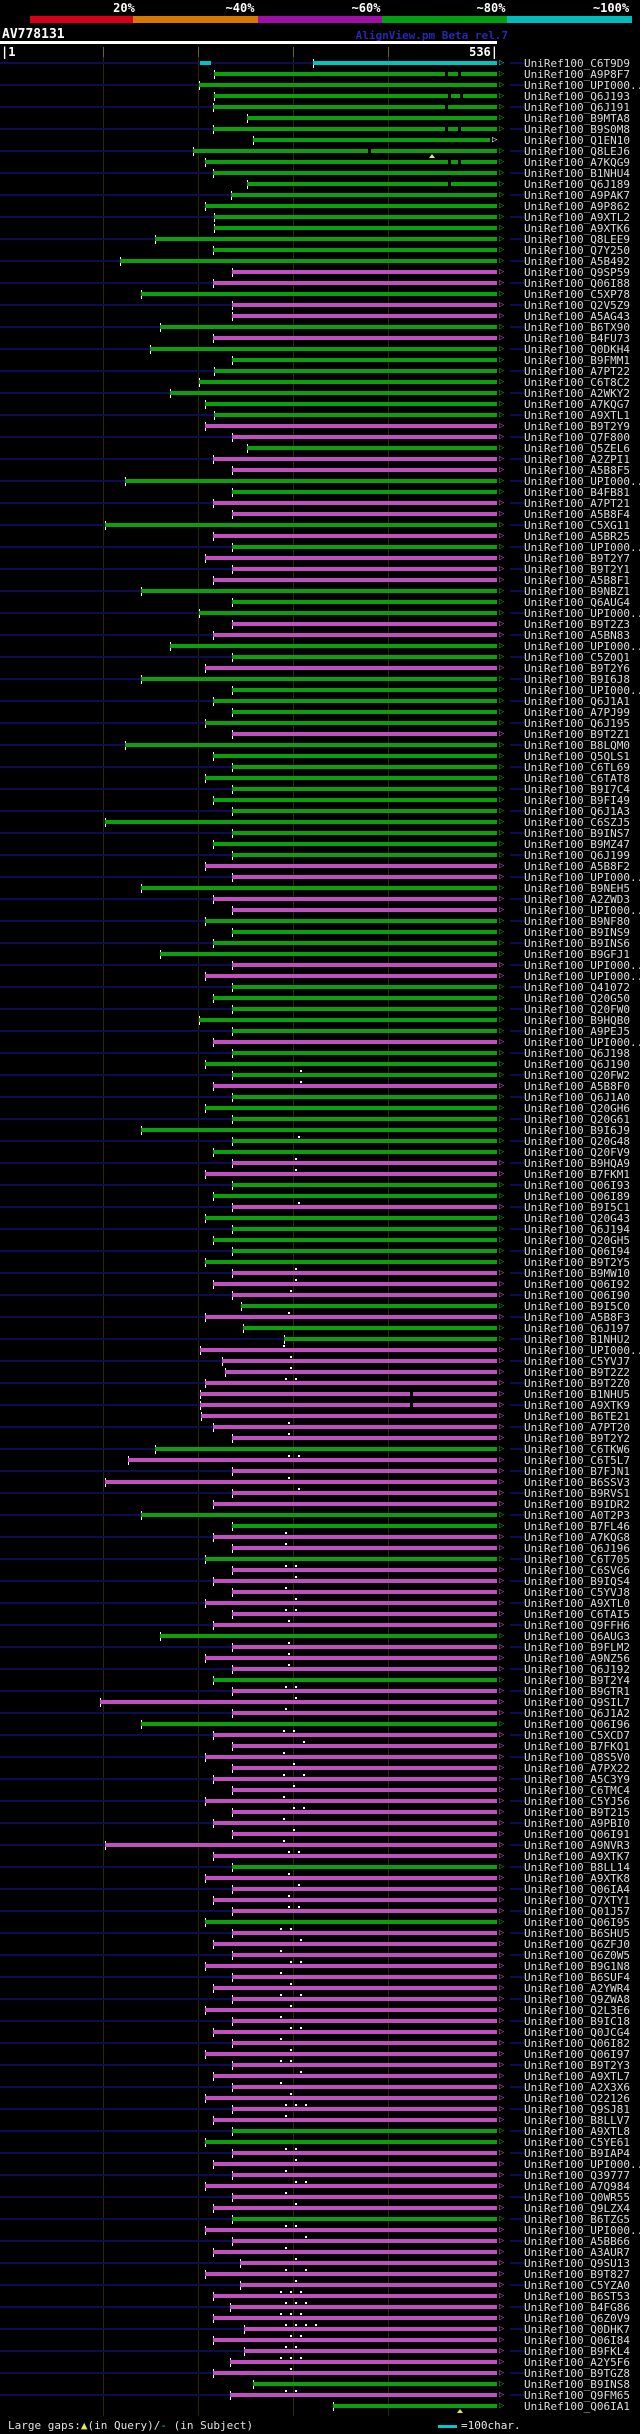  What do you see at coordinates (320, 1922) in the screenshot?
I see `hit-row: ▷ UniRef100_Q06I95` at bounding box center [320, 1922].